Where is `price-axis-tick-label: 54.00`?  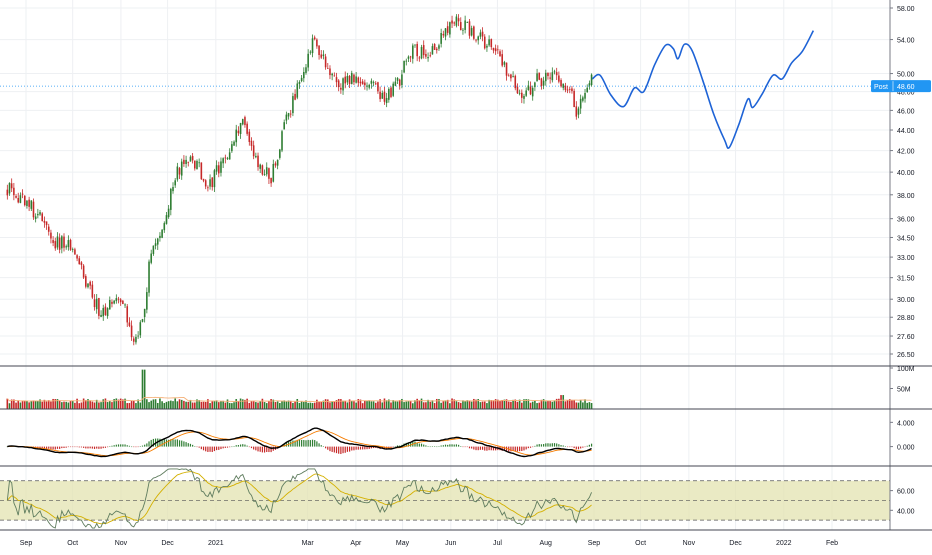
price-axis-tick-label: 54.00 is located at coordinates (906, 41).